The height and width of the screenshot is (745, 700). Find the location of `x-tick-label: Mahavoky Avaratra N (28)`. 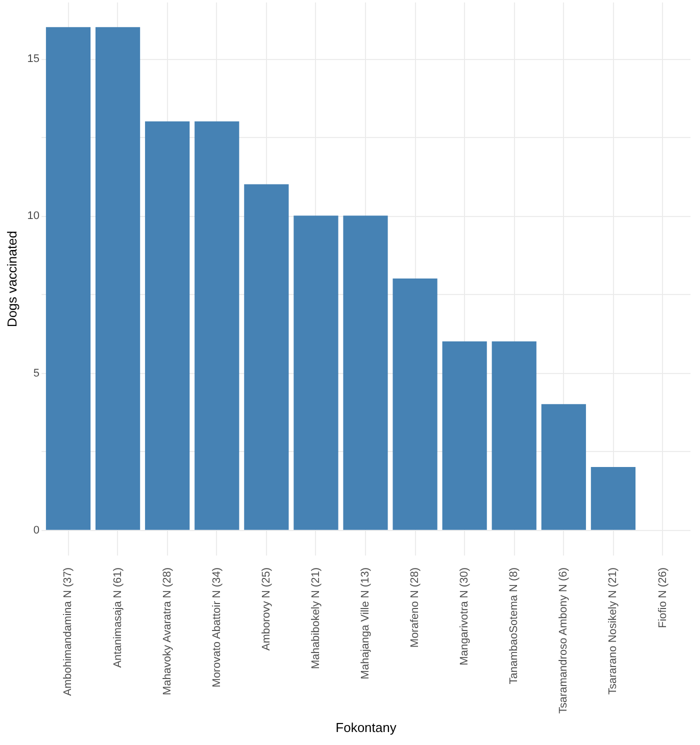

x-tick-label: Mahavoky Avaratra N (28) is located at coordinates (167, 632).